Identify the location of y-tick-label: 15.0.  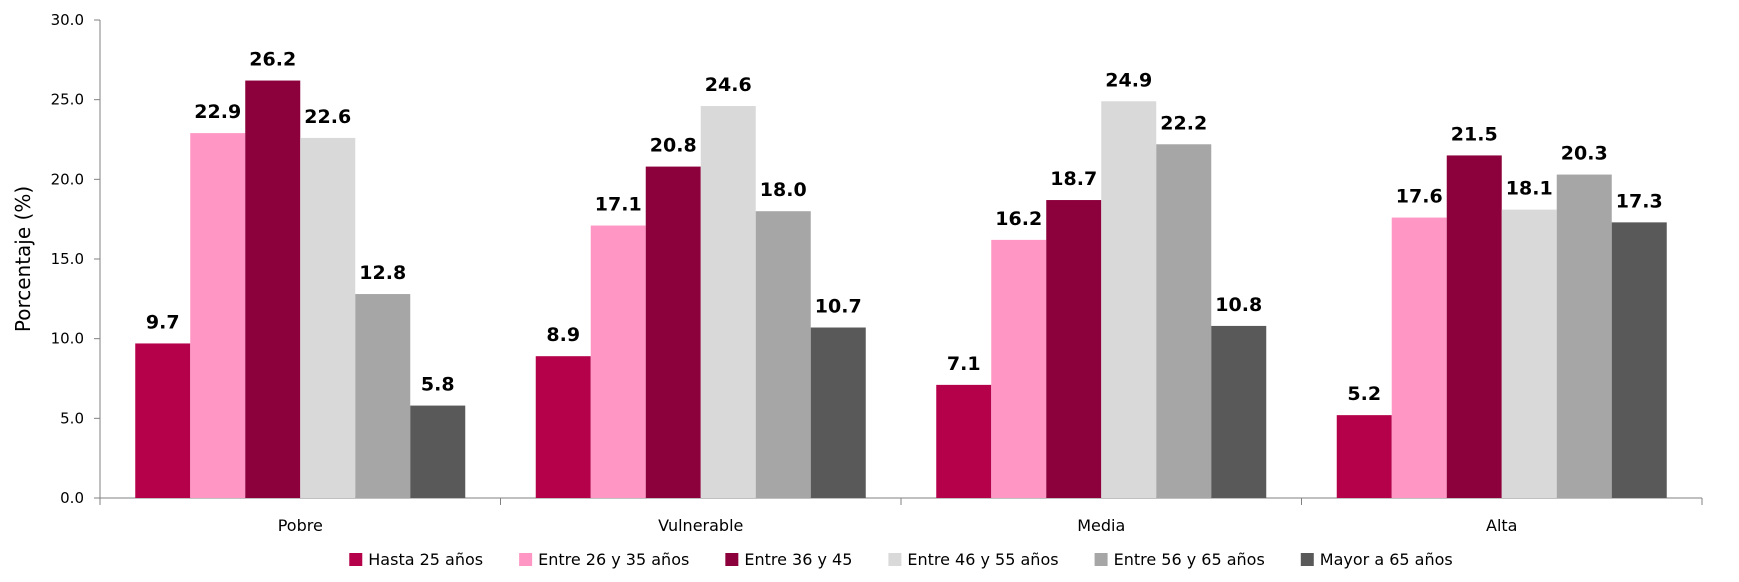
(67, 259).